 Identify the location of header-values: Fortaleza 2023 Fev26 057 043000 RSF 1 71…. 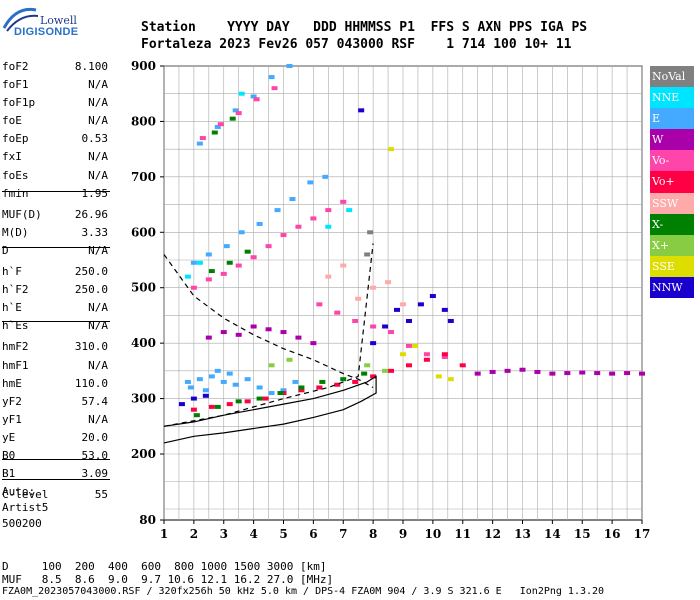
(356, 44).